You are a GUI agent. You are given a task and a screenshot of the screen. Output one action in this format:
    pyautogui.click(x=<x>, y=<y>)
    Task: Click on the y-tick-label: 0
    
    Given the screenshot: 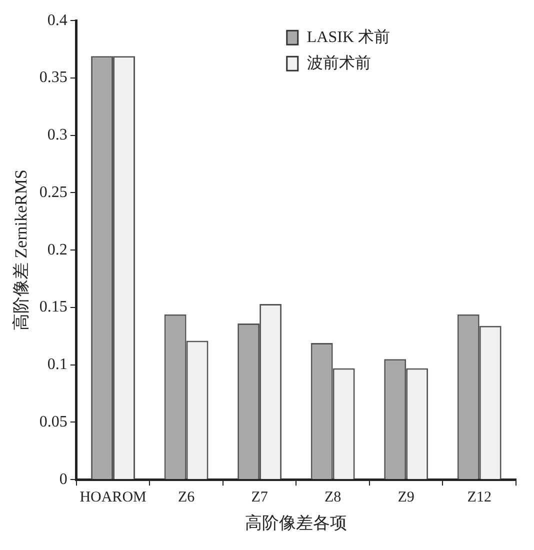 What is the action you would take?
    pyautogui.click(x=63, y=479)
    